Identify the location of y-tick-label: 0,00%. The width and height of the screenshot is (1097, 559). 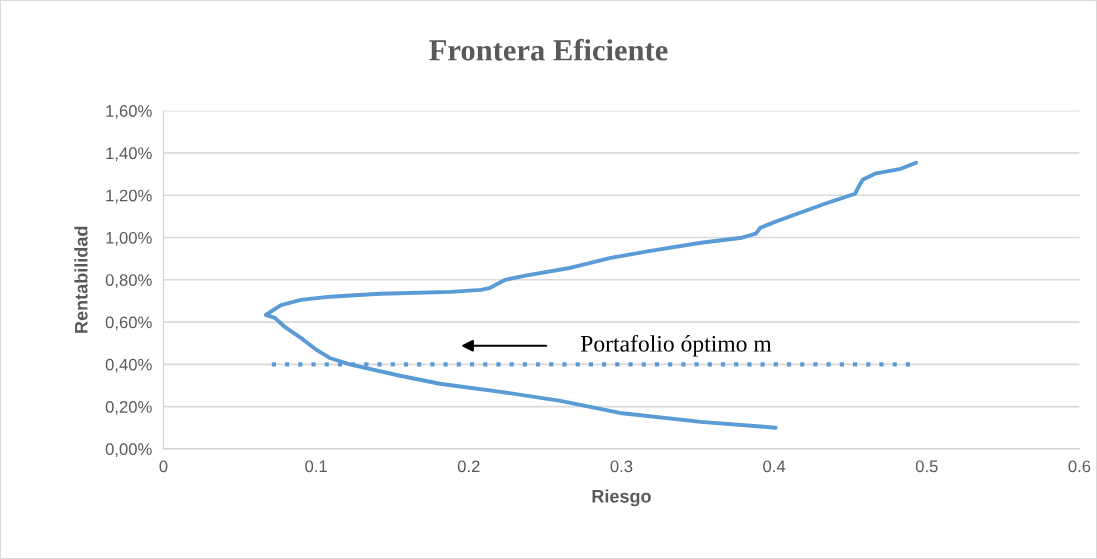
(128, 450).